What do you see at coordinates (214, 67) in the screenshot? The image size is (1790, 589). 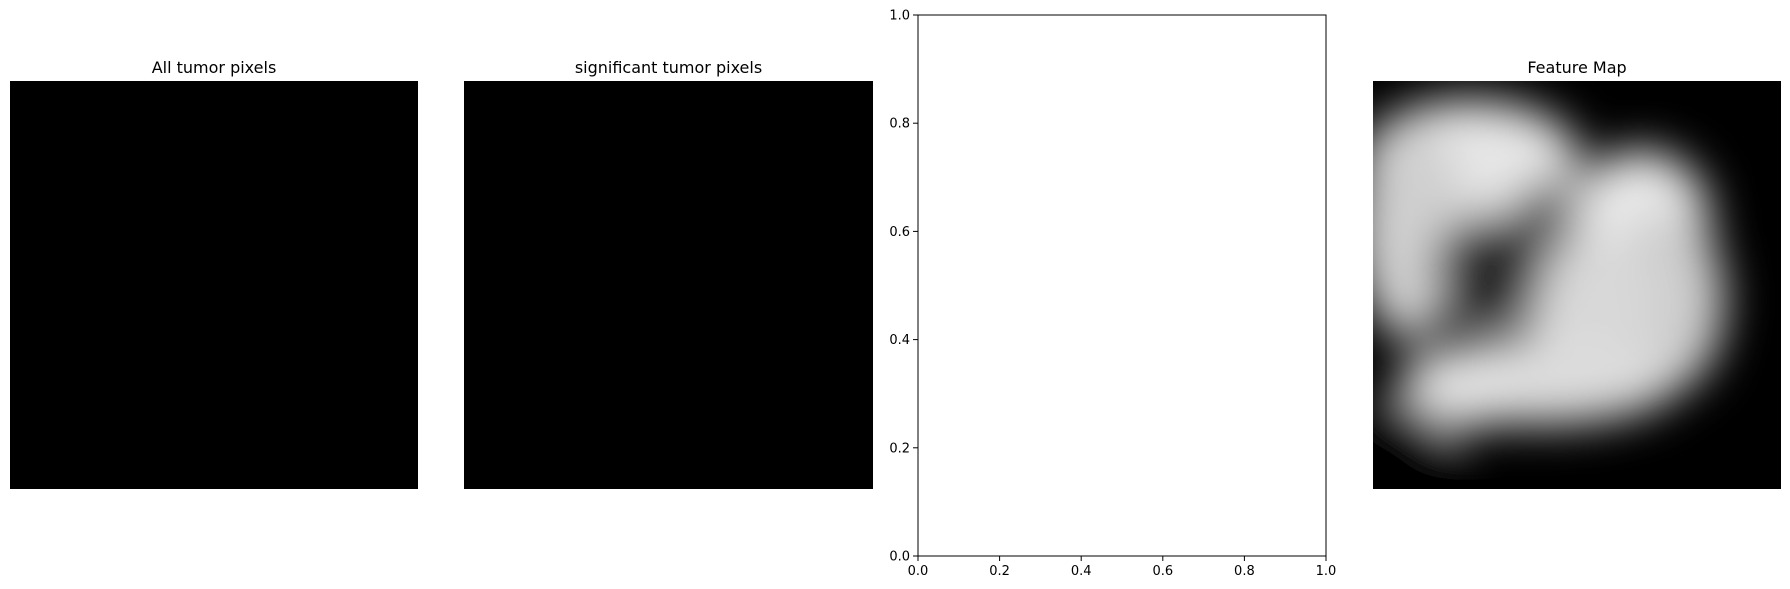 I see `panel-1-title: All tumor pixels` at bounding box center [214, 67].